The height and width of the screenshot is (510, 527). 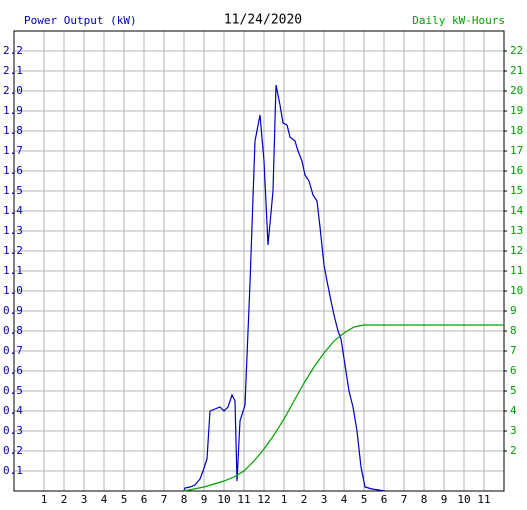 I want to click on y2-tick-label: 7, so click(x=513, y=350).